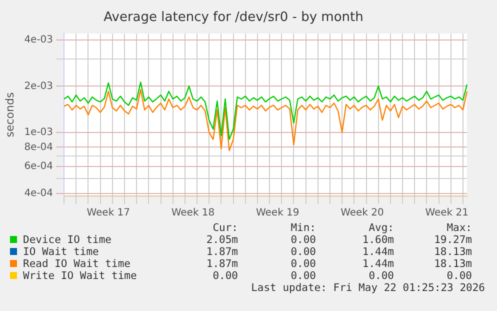 The height and width of the screenshot is (311, 497). What do you see at coordinates (39, 166) in the screenshot?
I see `y-tick-label: 6e-04` at bounding box center [39, 166].